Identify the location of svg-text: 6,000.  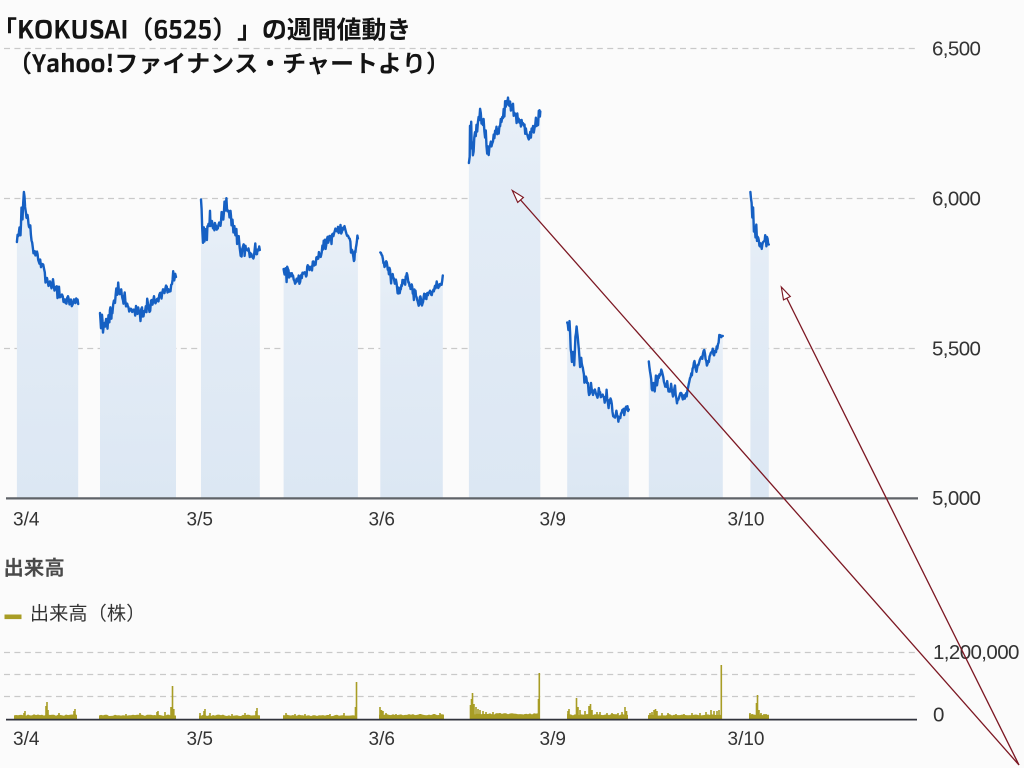
(956, 199).